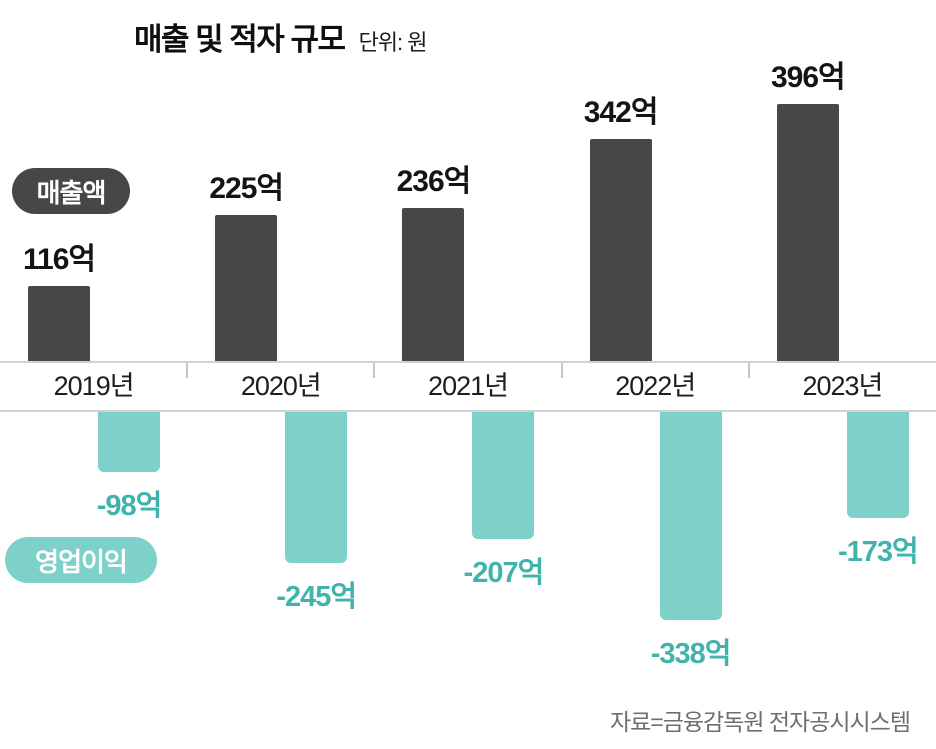 The height and width of the screenshot is (749, 936). I want to click on profit-legend-pill: 영업이익, so click(81, 560).